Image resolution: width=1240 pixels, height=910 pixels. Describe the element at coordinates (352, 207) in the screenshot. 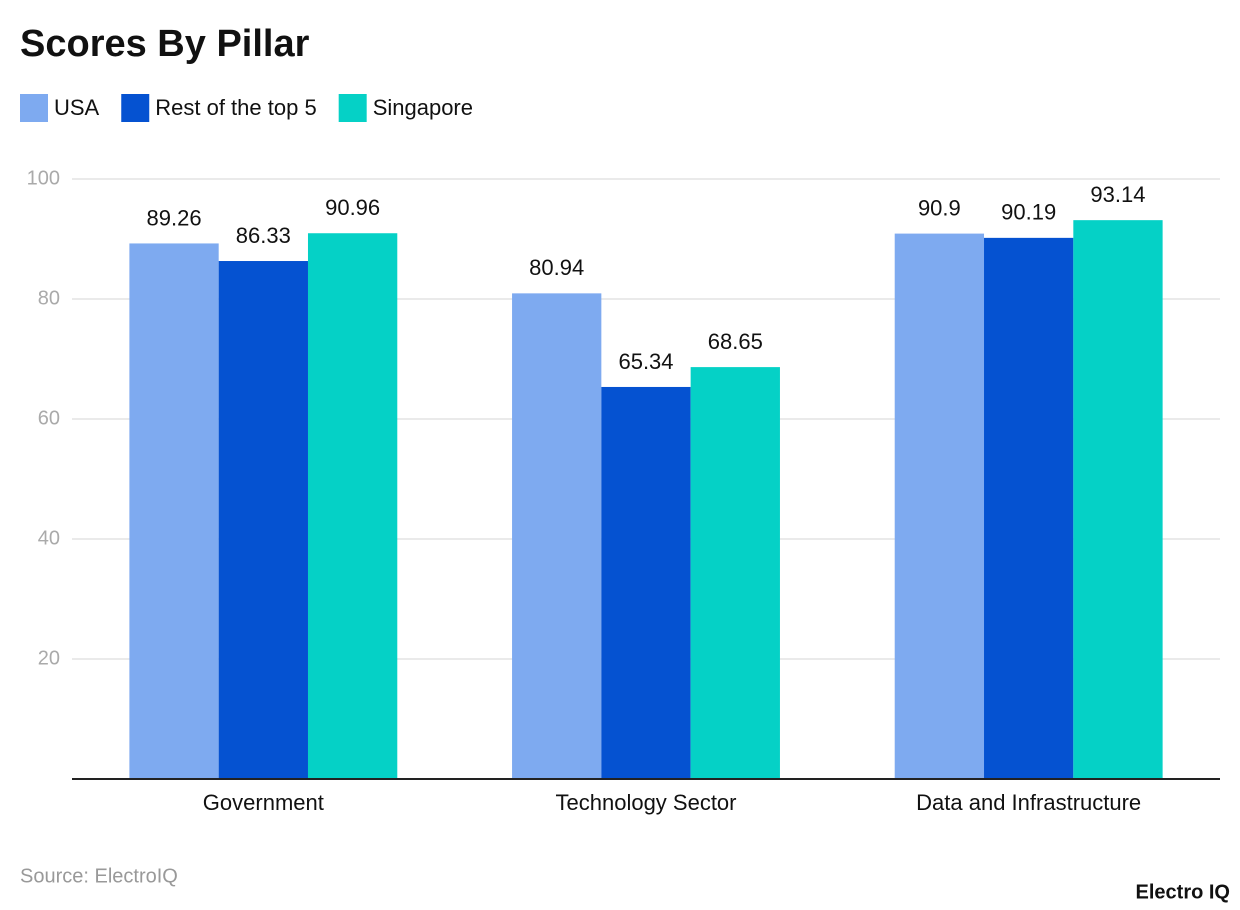

I see `value-label: 90.96` at that location.